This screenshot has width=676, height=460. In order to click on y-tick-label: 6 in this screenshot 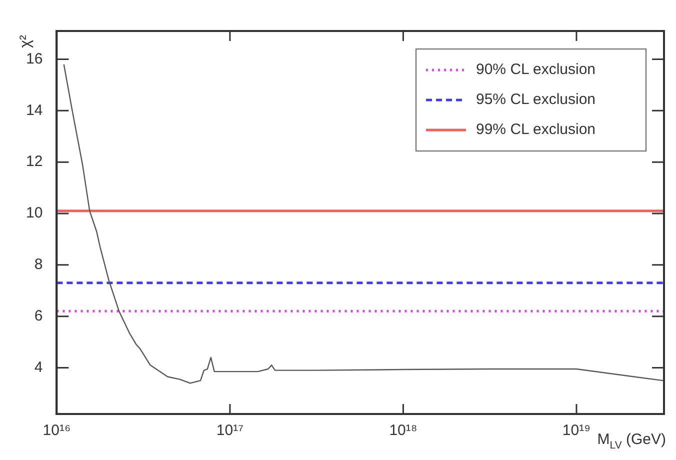, I will do `click(38, 315)`.